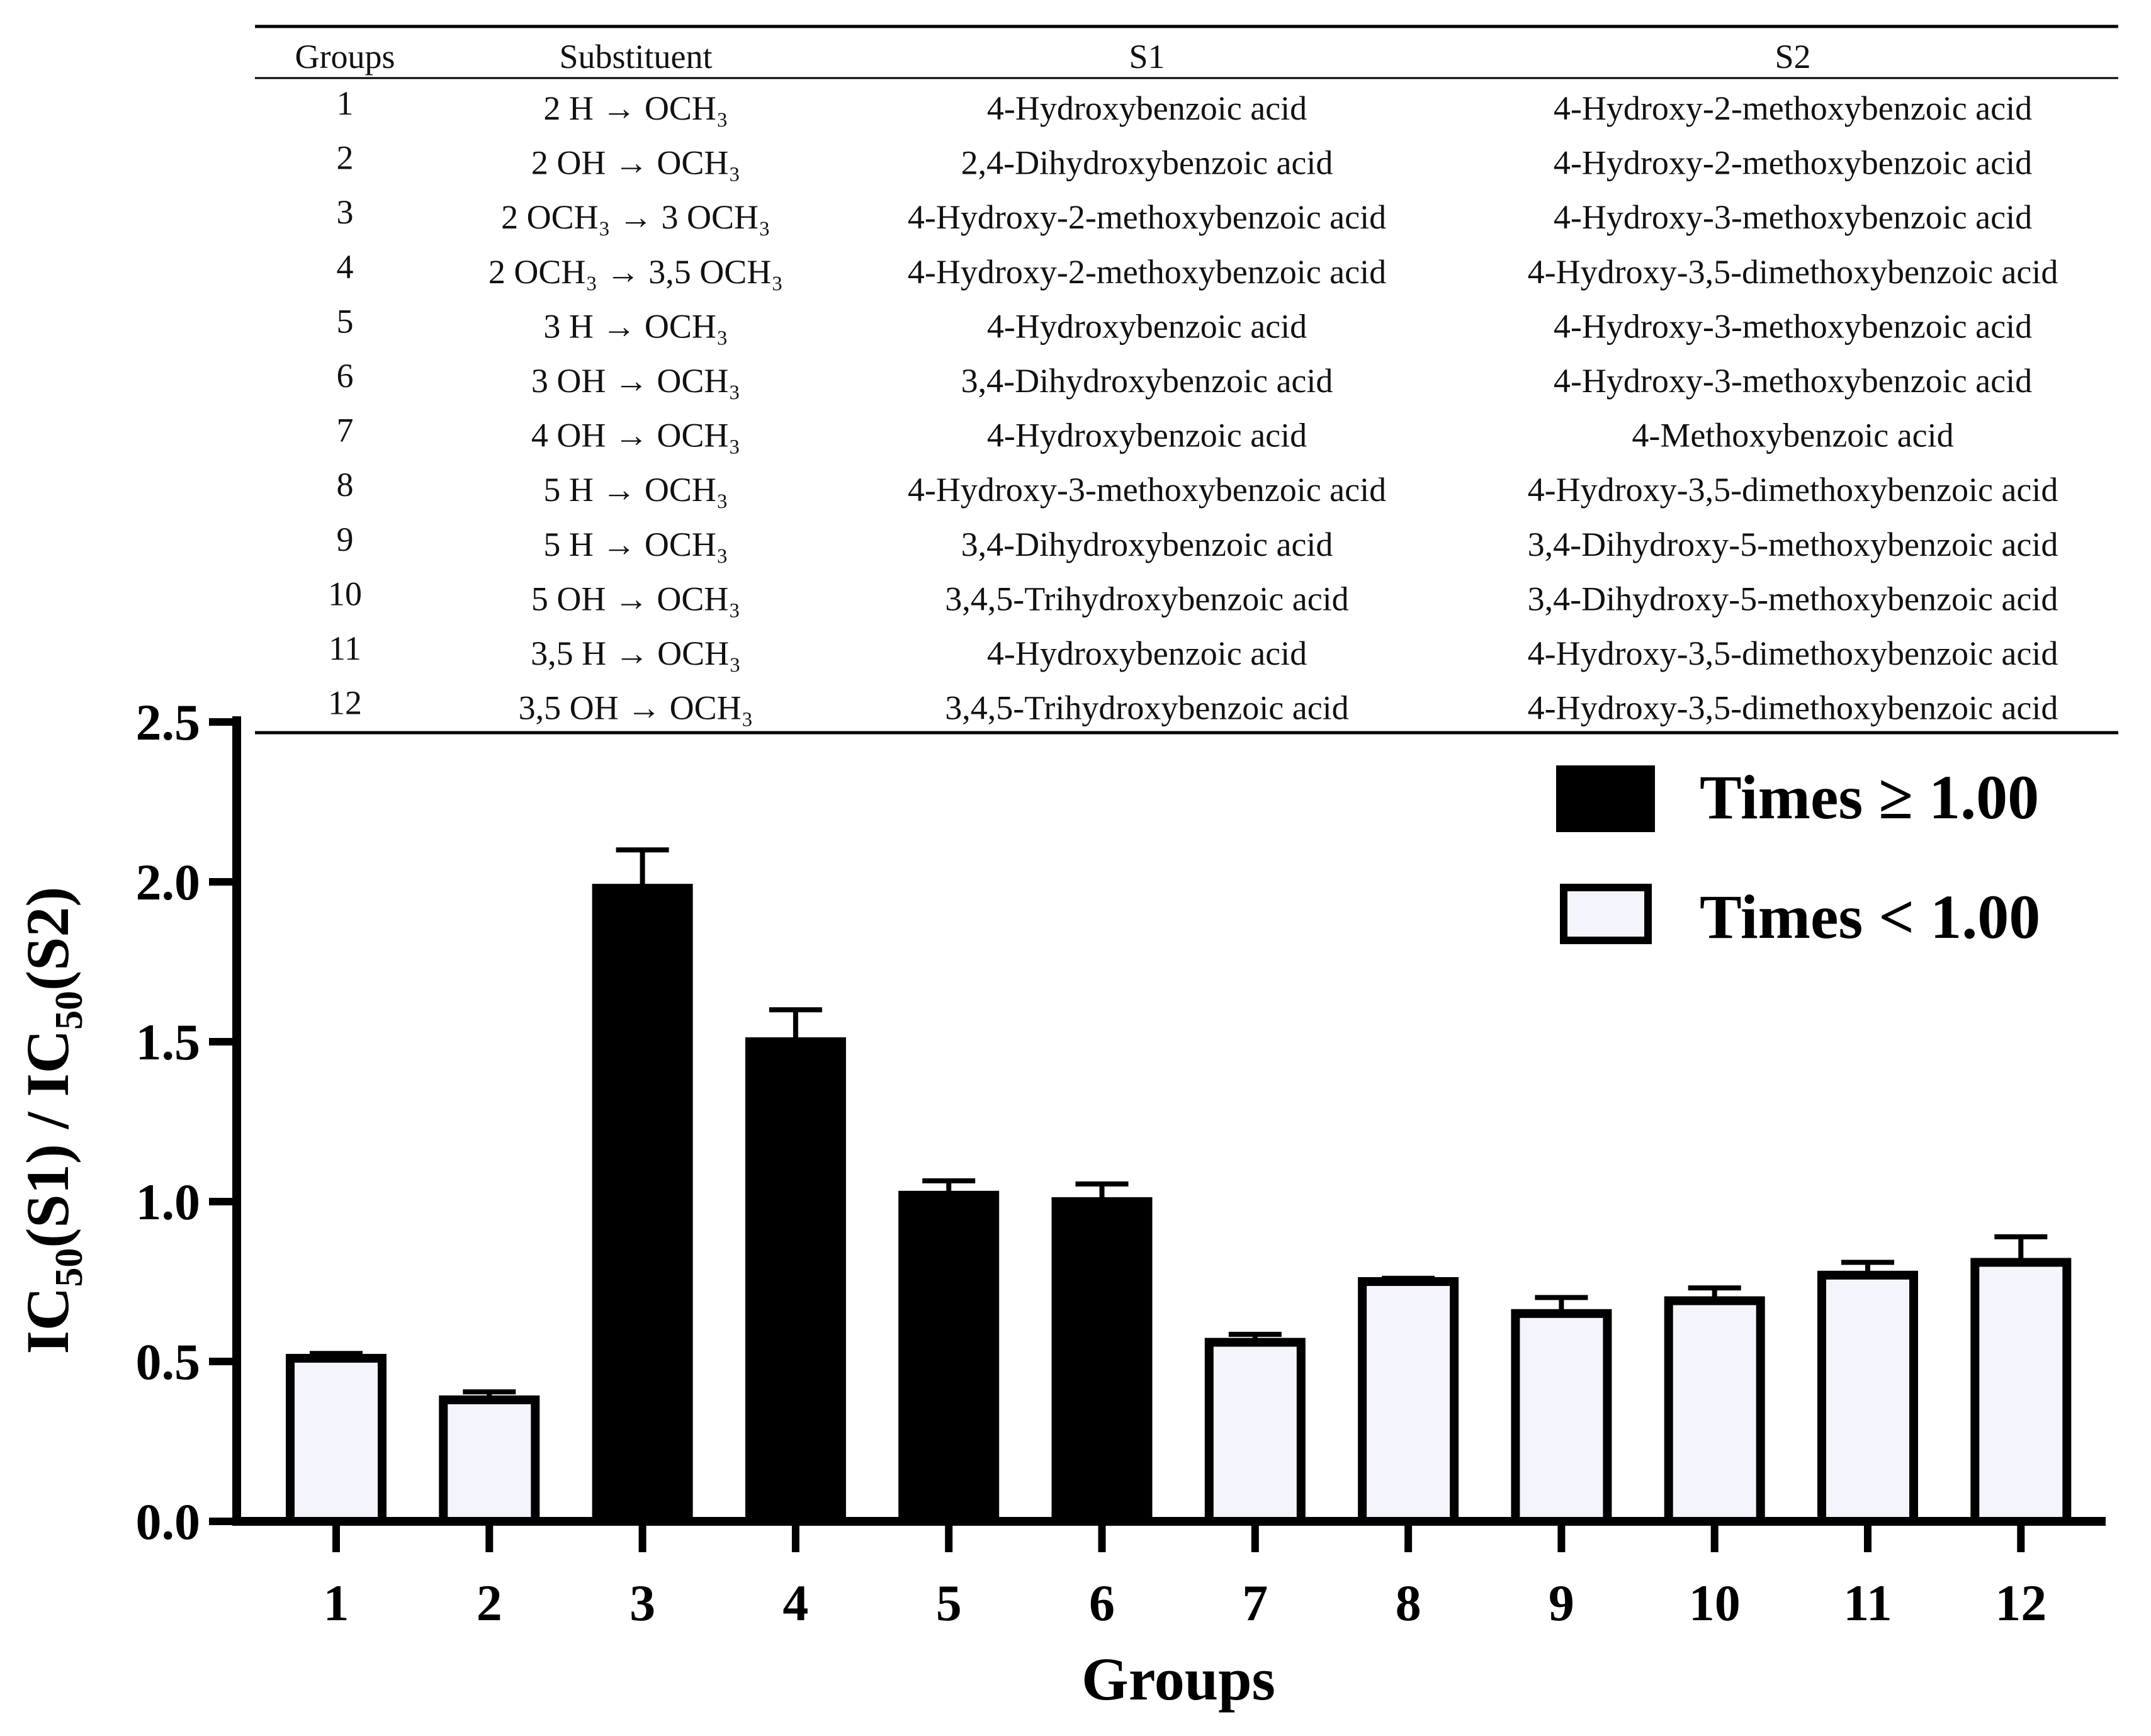  I want to click on x-tick-label: 3, so click(642, 1603).